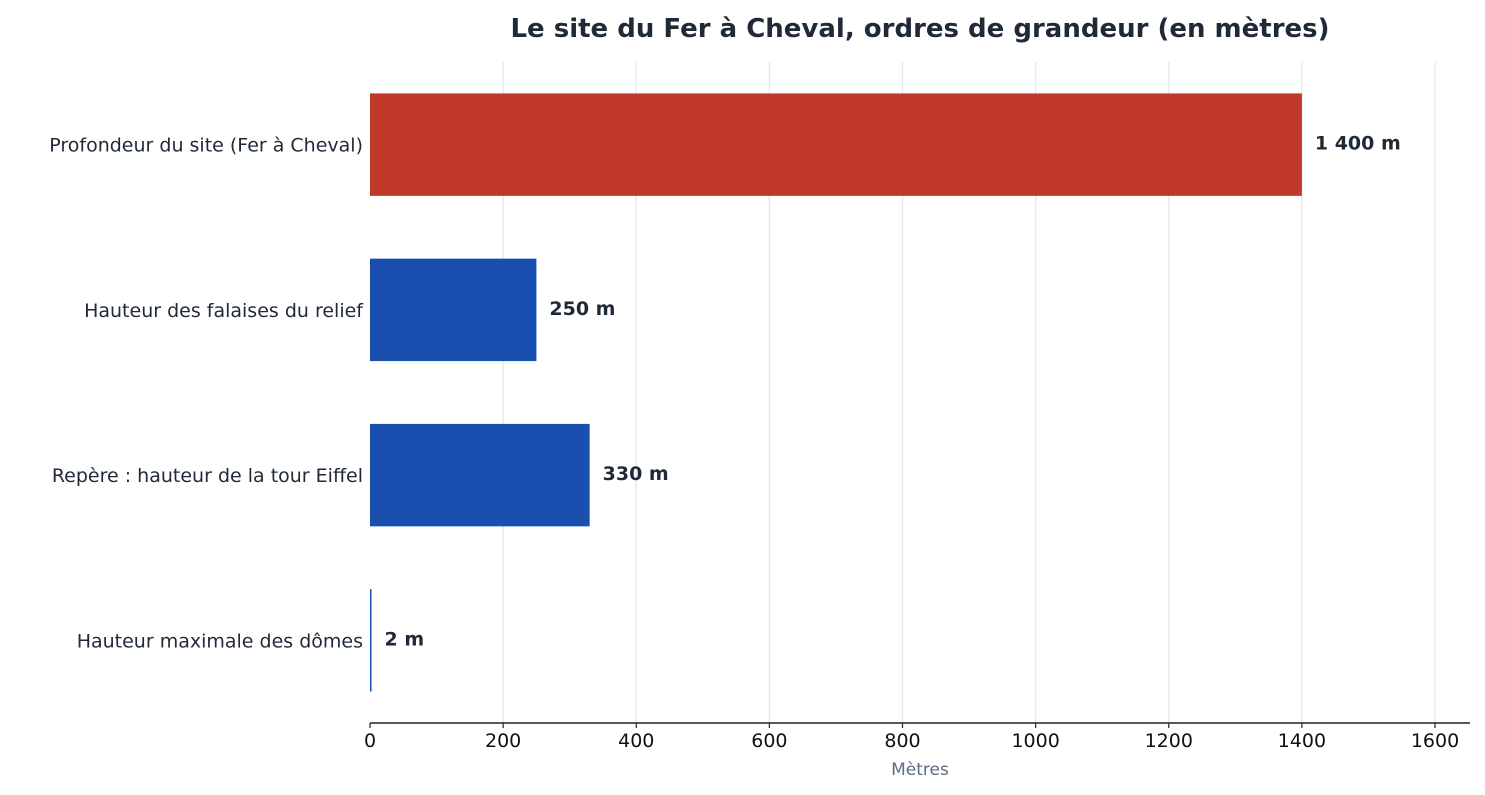 This screenshot has width=1485, height=795. Describe the element at coordinates (220, 641) in the screenshot. I see `category-label: Hauteur maximale des dômes` at that location.